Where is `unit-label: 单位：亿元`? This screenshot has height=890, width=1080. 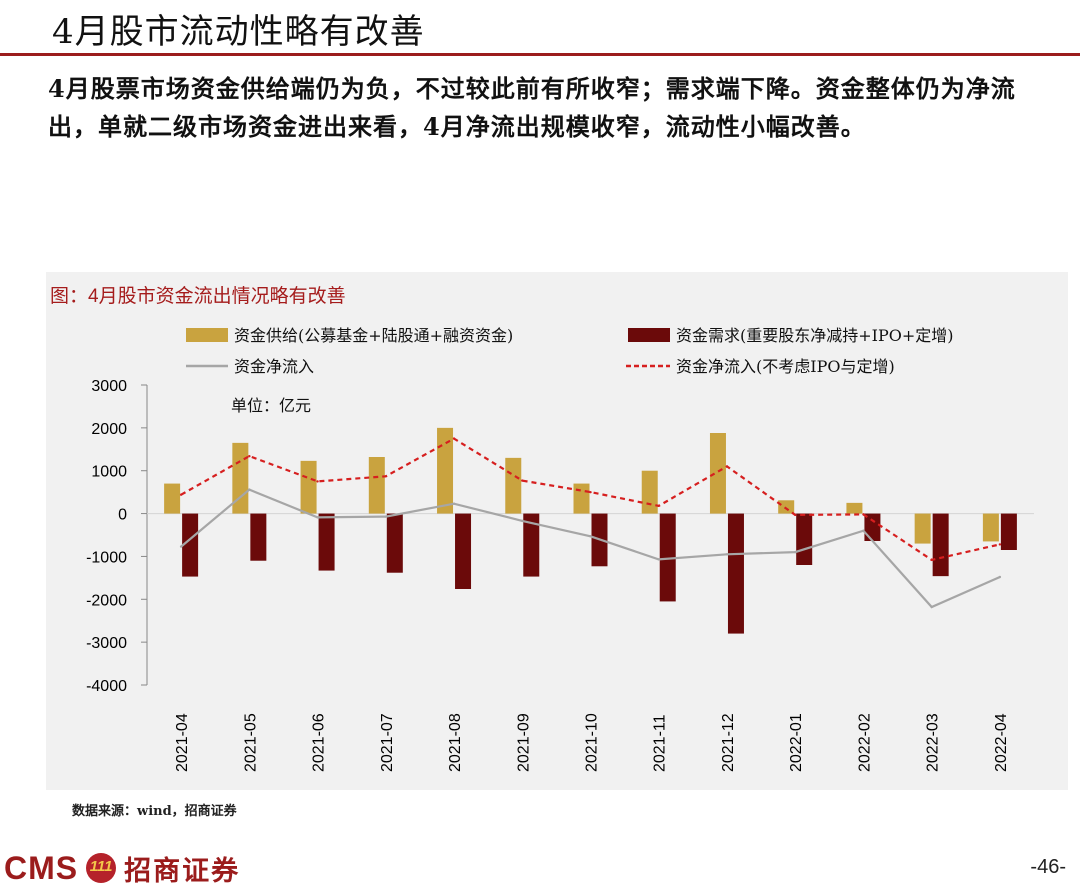 unit-label: 单位：亿元 is located at coordinates (271, 405).